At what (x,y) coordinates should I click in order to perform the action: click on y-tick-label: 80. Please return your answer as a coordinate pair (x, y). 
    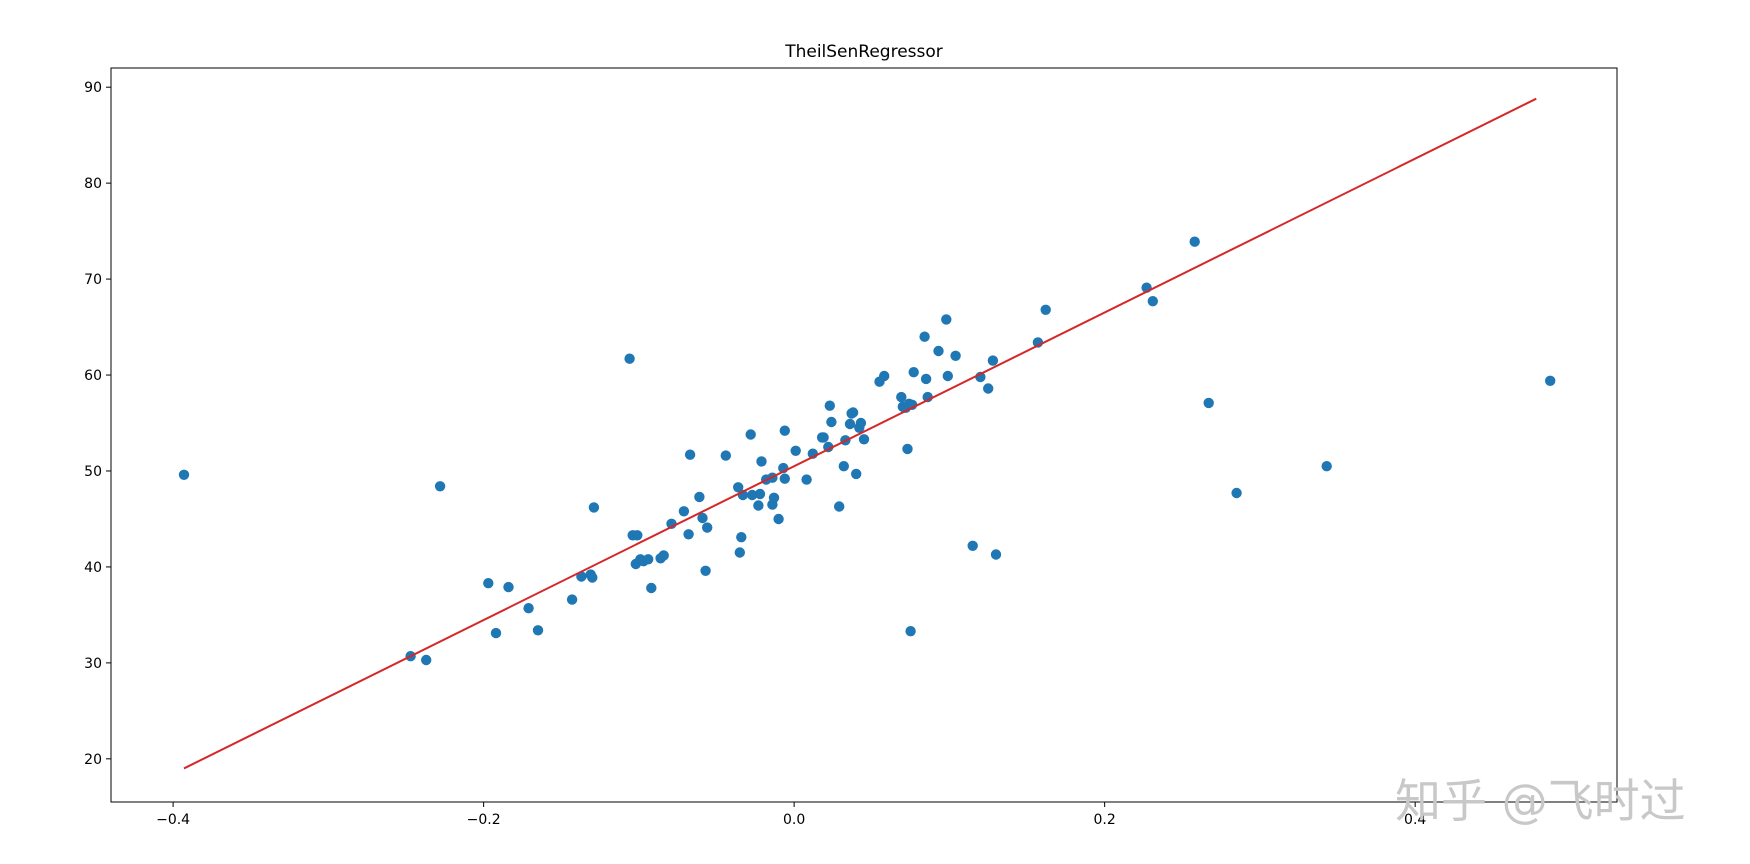
    Looking at the image, I should click on (93, 184).